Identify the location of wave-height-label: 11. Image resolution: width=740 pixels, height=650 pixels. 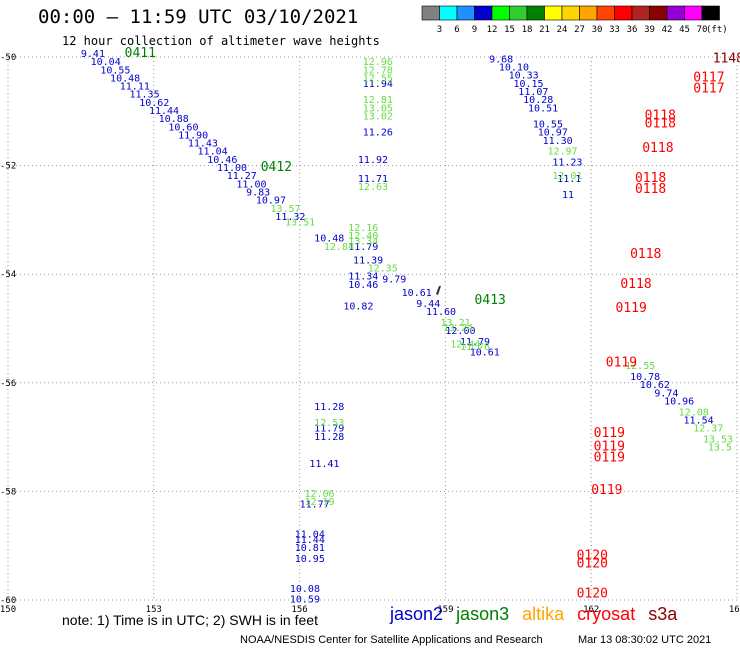
(568, 195).